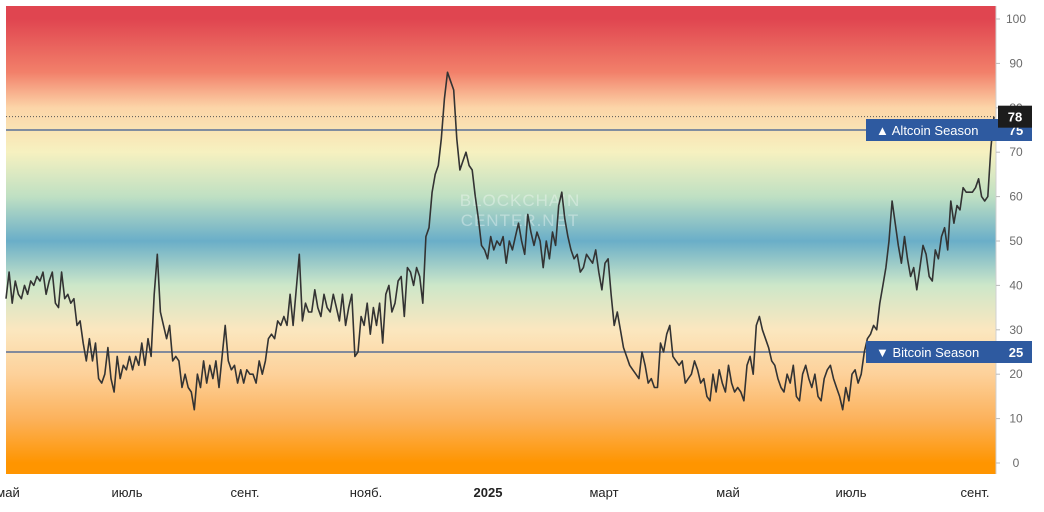 The height and width of the screenshot is (512, 1044). I want to click on y-tick-label-90: 90, so click(1016, 63).